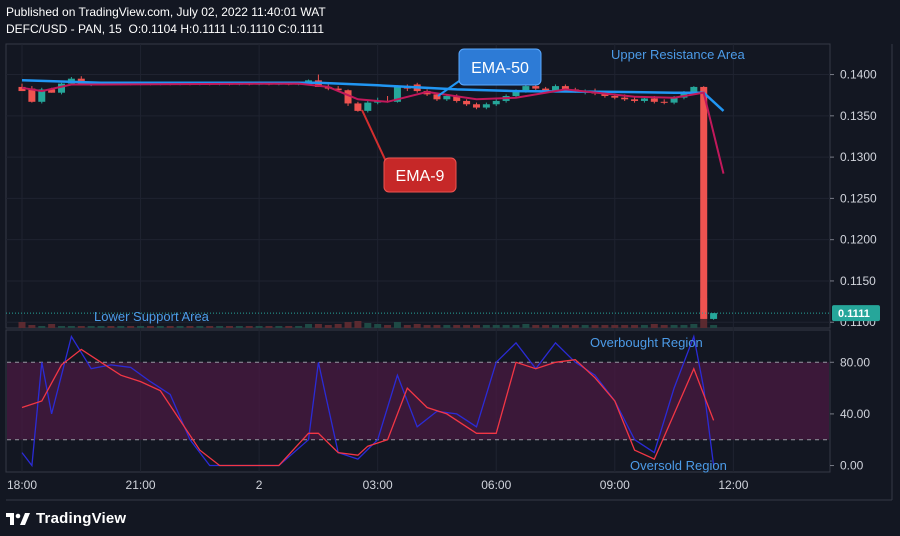  What do you see at coordinates (378, 485) in the screenshot?
I see `time-axis: 18:00 21:00 2 03:00 06:00 09:00 12:00` at bounding box center [378, 485].